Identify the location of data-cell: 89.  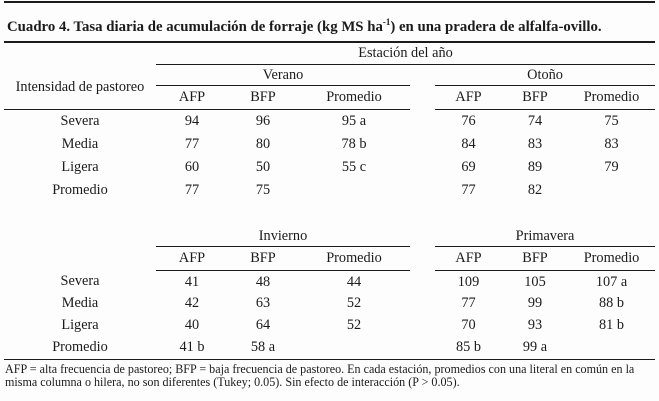
(535, 166).